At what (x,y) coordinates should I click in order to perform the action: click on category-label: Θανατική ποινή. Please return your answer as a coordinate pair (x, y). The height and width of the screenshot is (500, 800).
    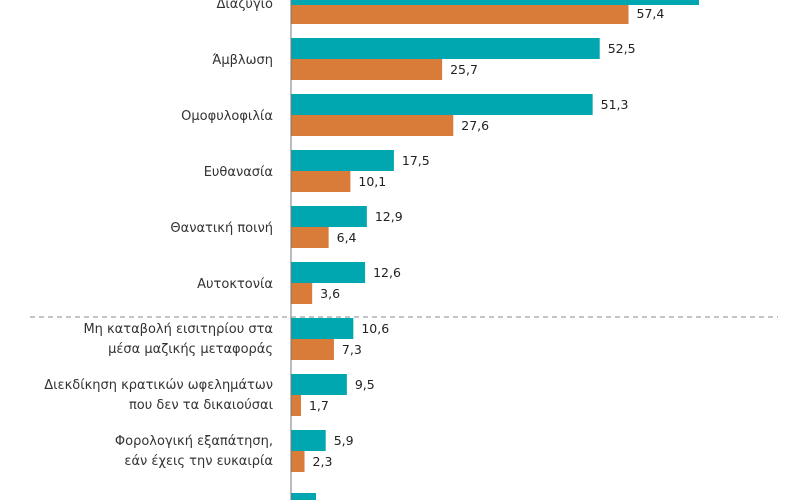
    Looking at the image, I should click on (221, 228).